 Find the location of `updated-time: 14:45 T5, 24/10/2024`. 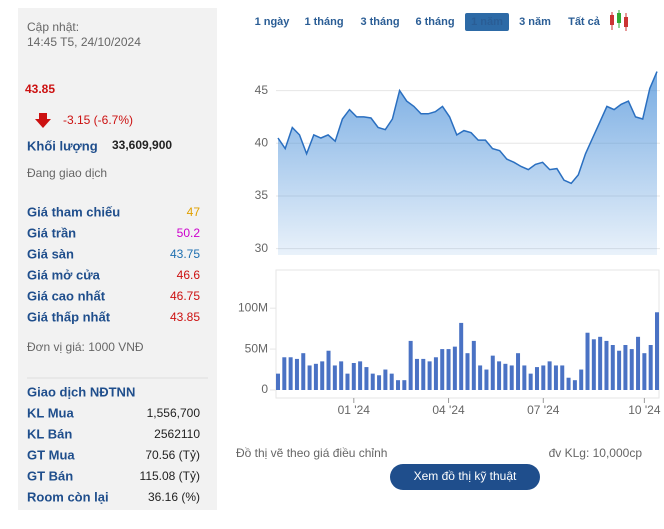

updated-time: 14:45 T5, 24/10/2024 is located at coordinates (84, 42).